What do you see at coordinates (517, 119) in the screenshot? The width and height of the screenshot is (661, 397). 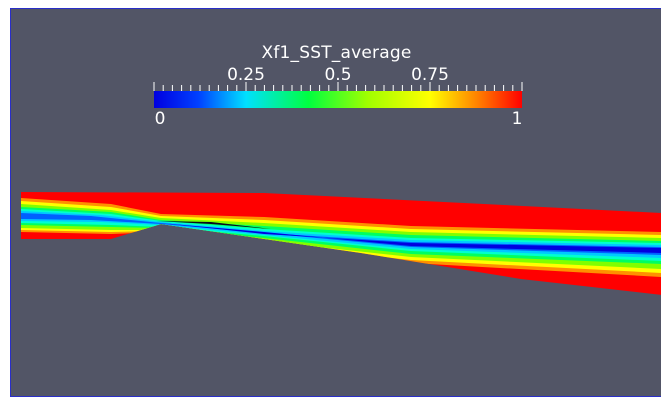 I see `scalar-bar-max-label: 1` at bounding box center [517, 119].